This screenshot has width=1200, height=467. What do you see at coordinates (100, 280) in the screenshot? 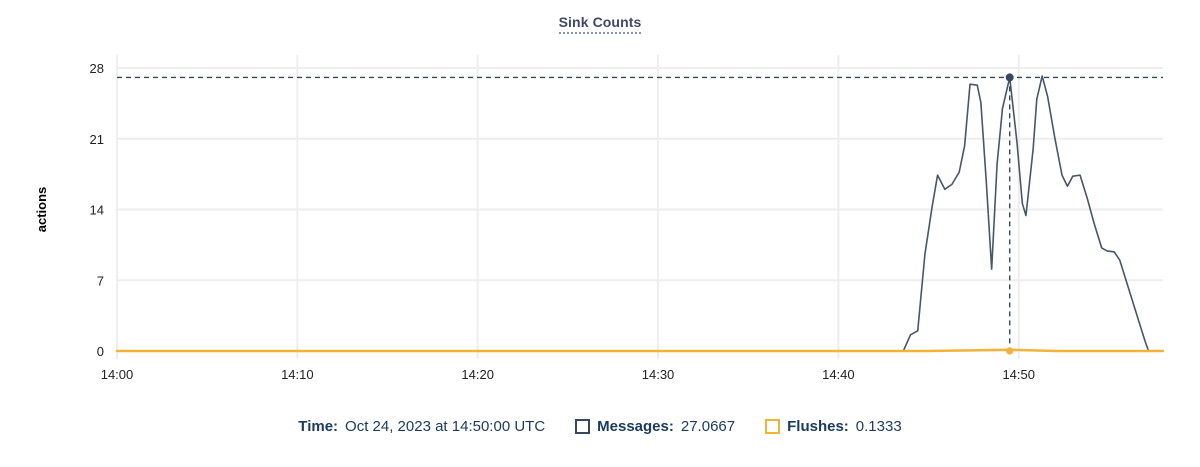
I see `svg-text: 7` at bounding box center [100, 280].